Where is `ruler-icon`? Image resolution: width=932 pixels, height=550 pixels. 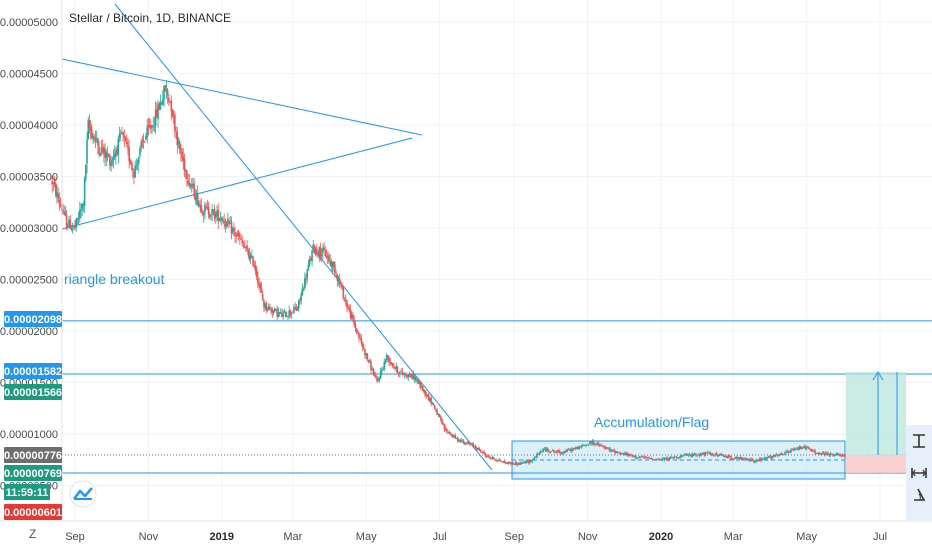
ruler-icon is located at coordinates (919, 441).